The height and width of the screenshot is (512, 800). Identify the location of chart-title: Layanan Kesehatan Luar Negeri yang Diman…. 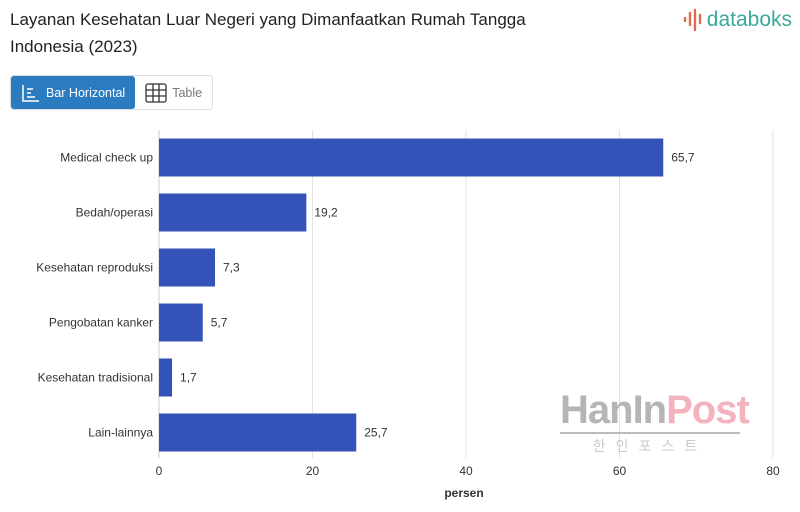
(268, 33).